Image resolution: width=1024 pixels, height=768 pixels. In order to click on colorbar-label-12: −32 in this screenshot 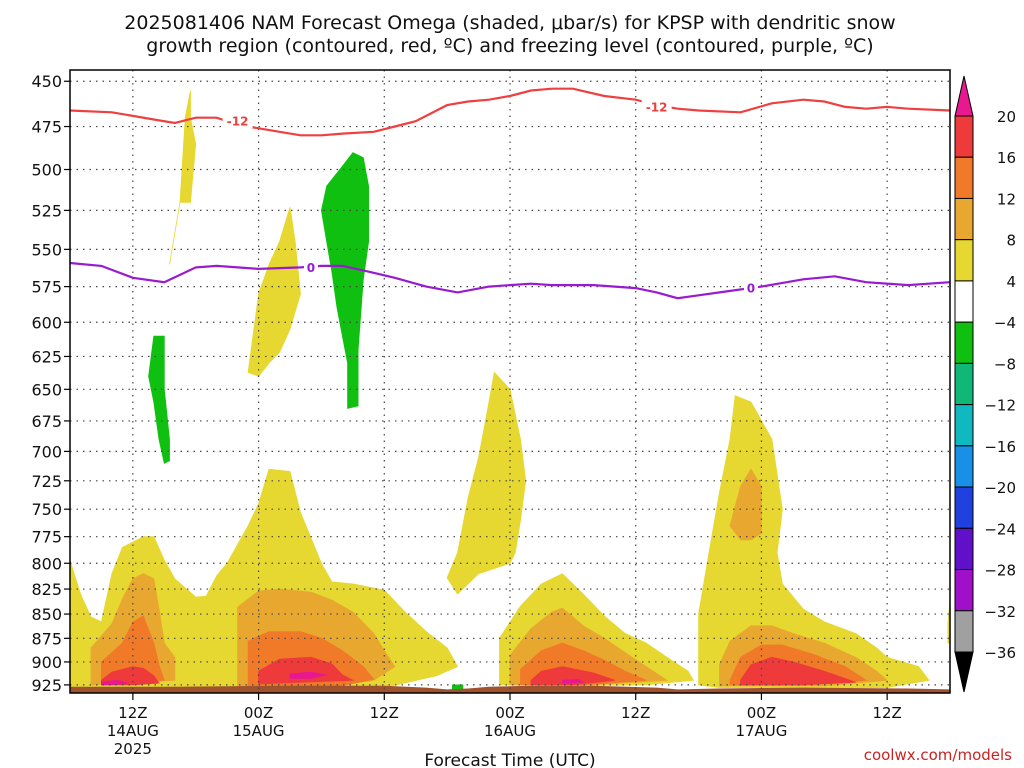, I will do `click(1000, 612)`.